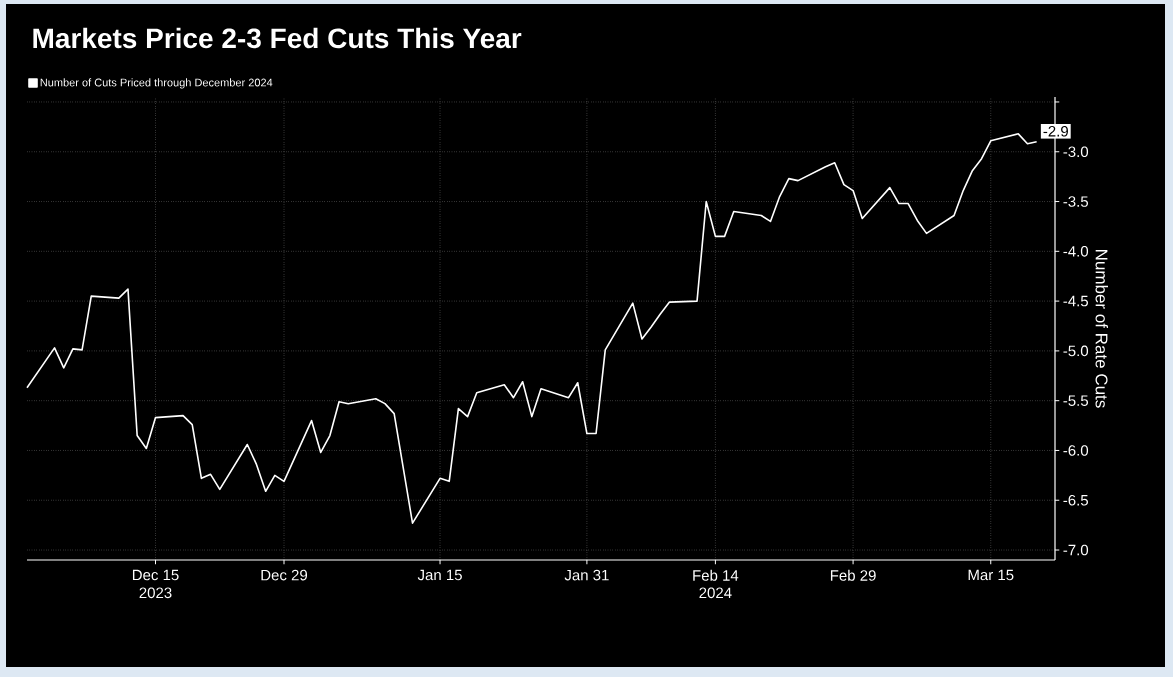  I want to click on y-axis-title: Number of Rate Cuts, so click(1101, 329).